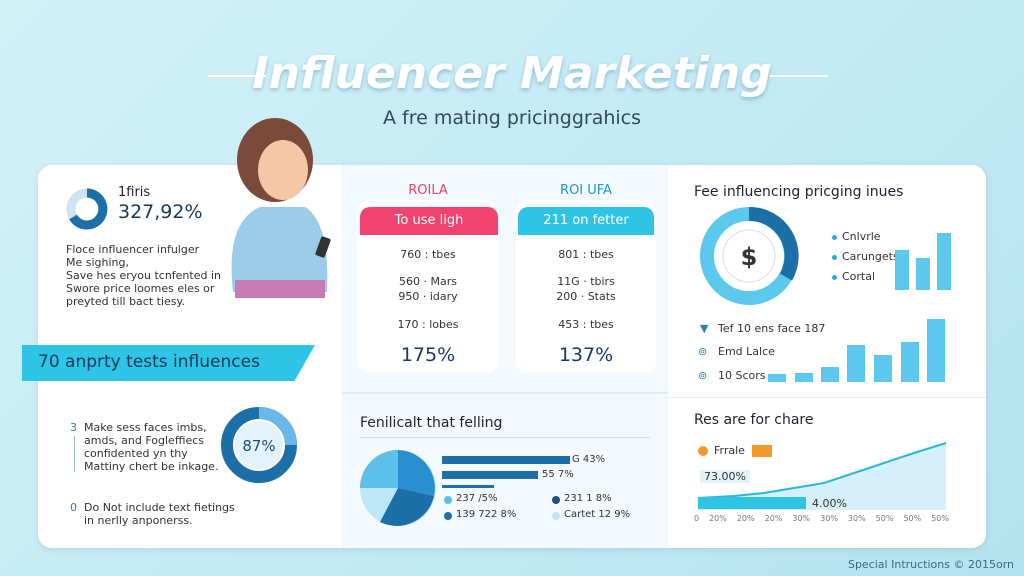  Describe the element at coordinates (799, 192) in the screenshot. I see `section-title: Fee influencing pricging inues` at that location.